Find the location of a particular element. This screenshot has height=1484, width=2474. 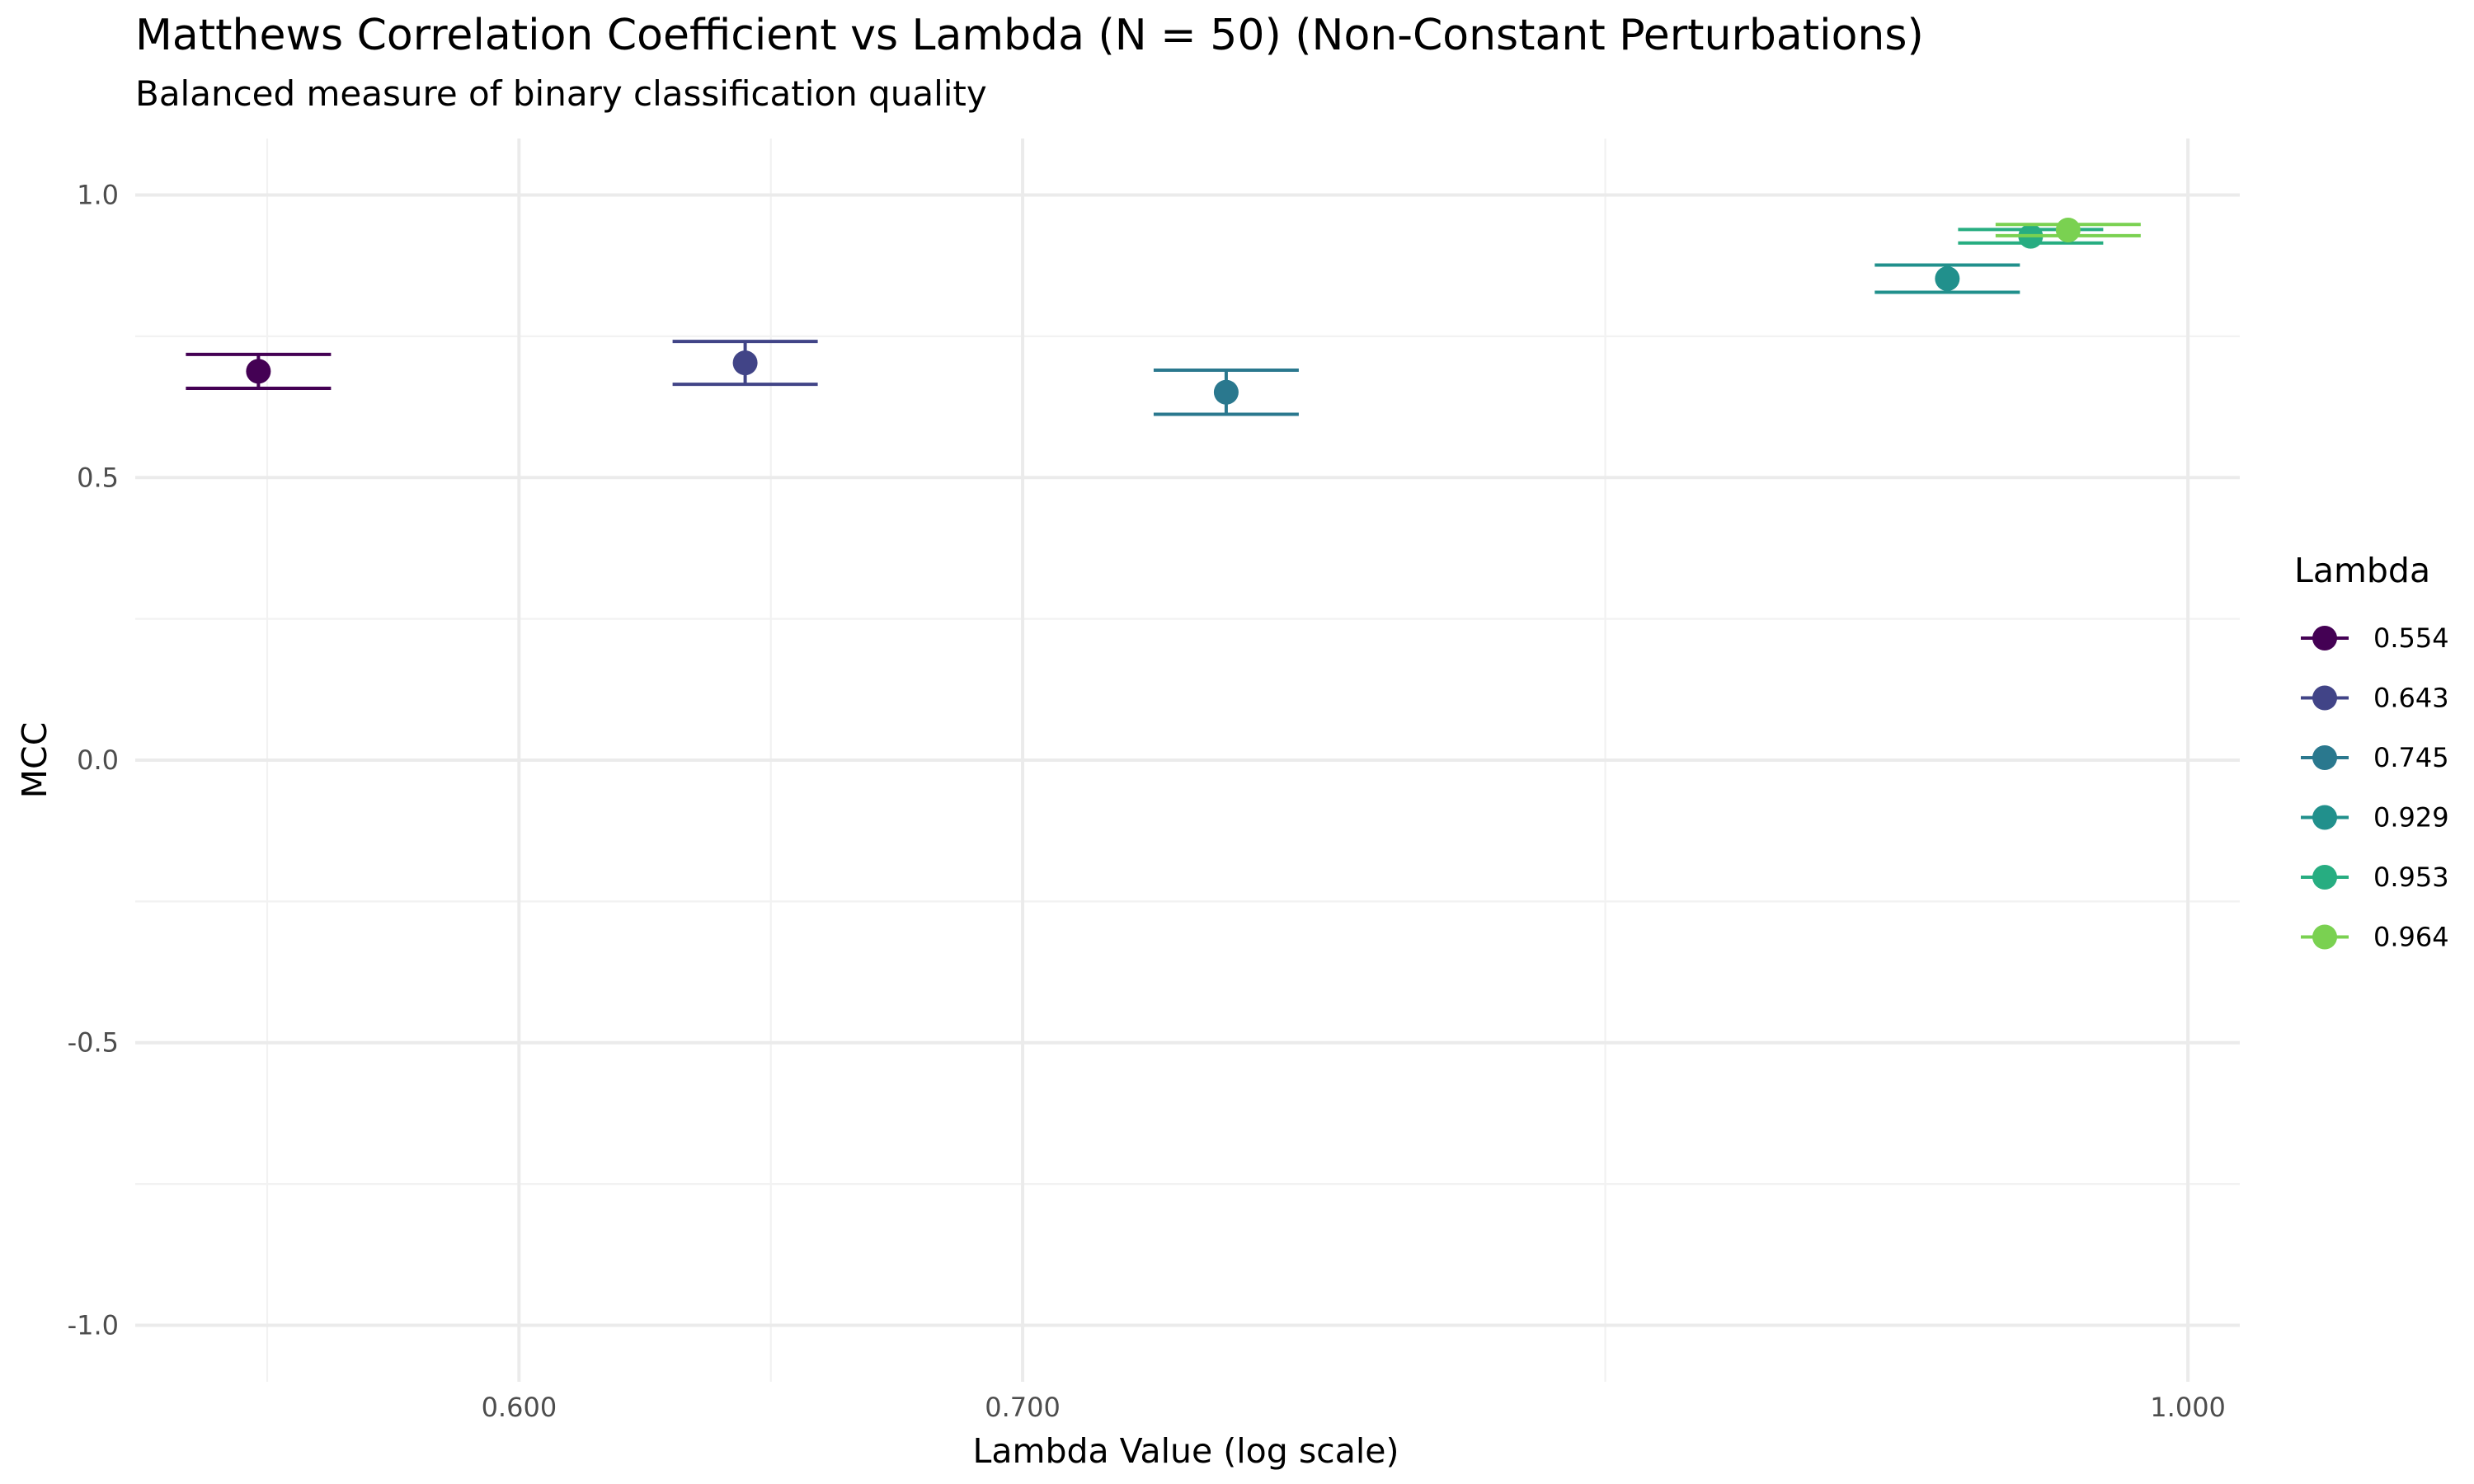

legend-item: 0.745 is located at coordinates (2375, 757).